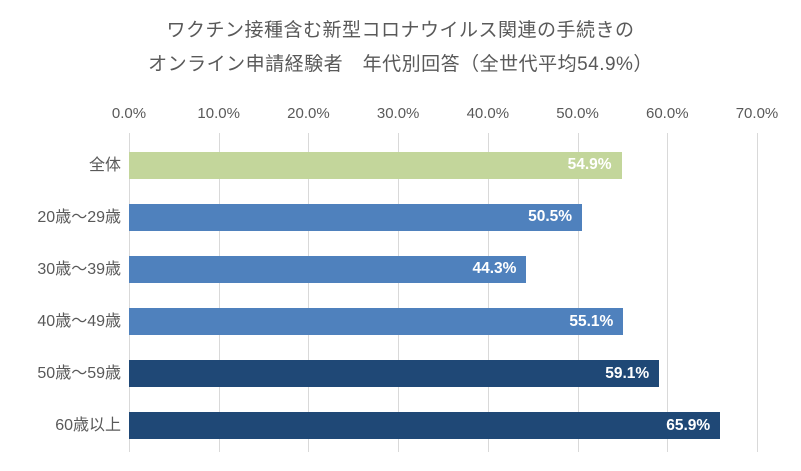 The height and width of the screenshot is (471, 801). Describe the element at coordinates (757, 113) in the screenshot. I see `x-axis-tick-label: 70.0%` at that location.